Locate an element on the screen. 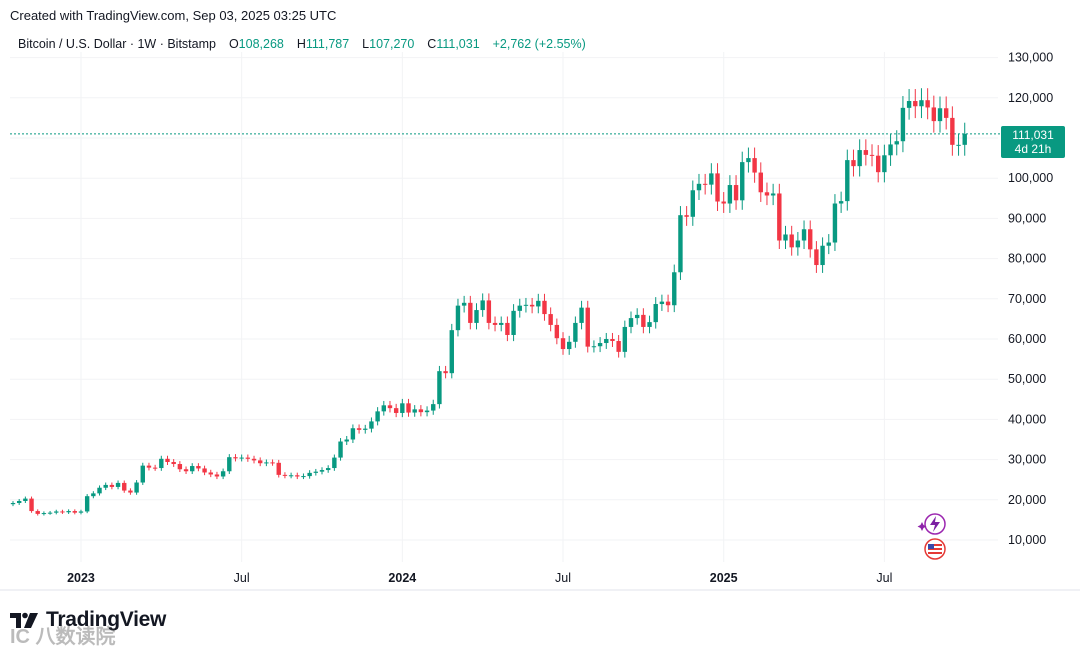 The image size is (1080, 653). price-tag: 111,031 4d 21h is located at coordinates (1033, 142).